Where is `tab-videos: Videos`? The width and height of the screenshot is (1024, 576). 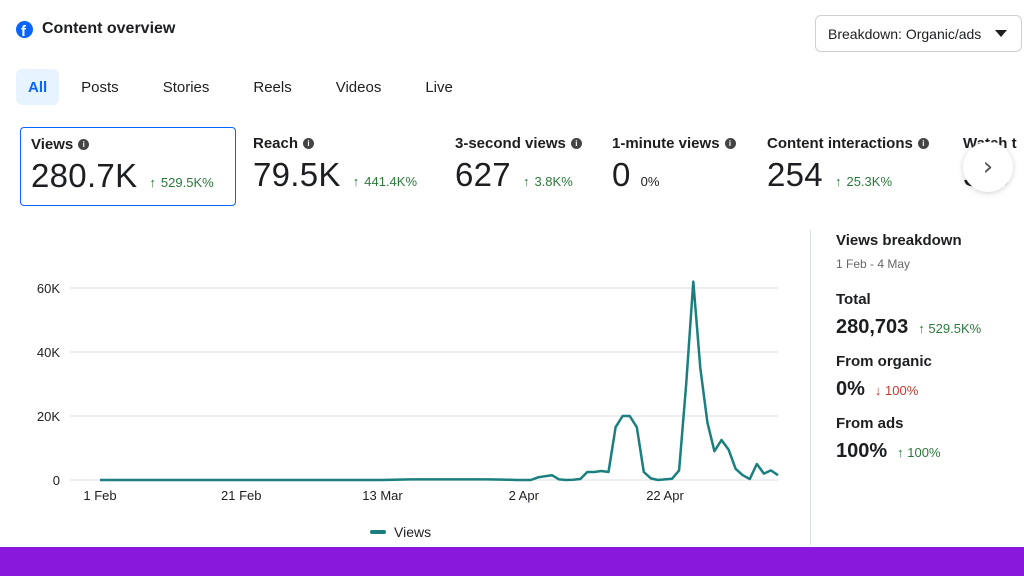
tab-videos: Videos is located at coordinates (358, 87).